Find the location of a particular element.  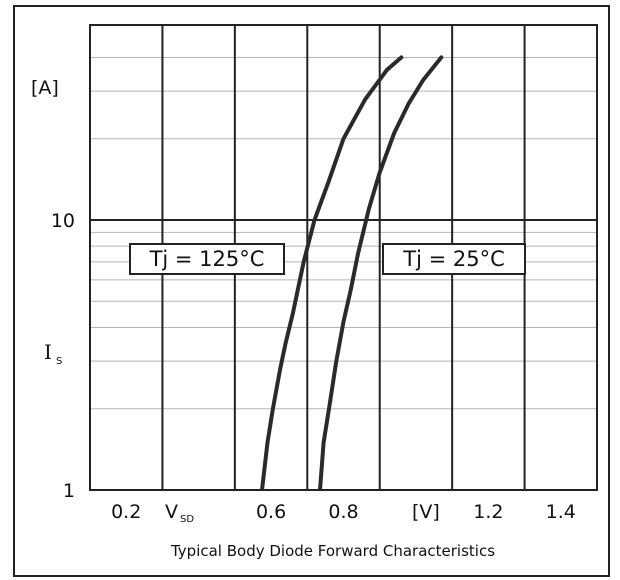

legend-25c: Tj = 25°C is located at coordinates (454, 259).